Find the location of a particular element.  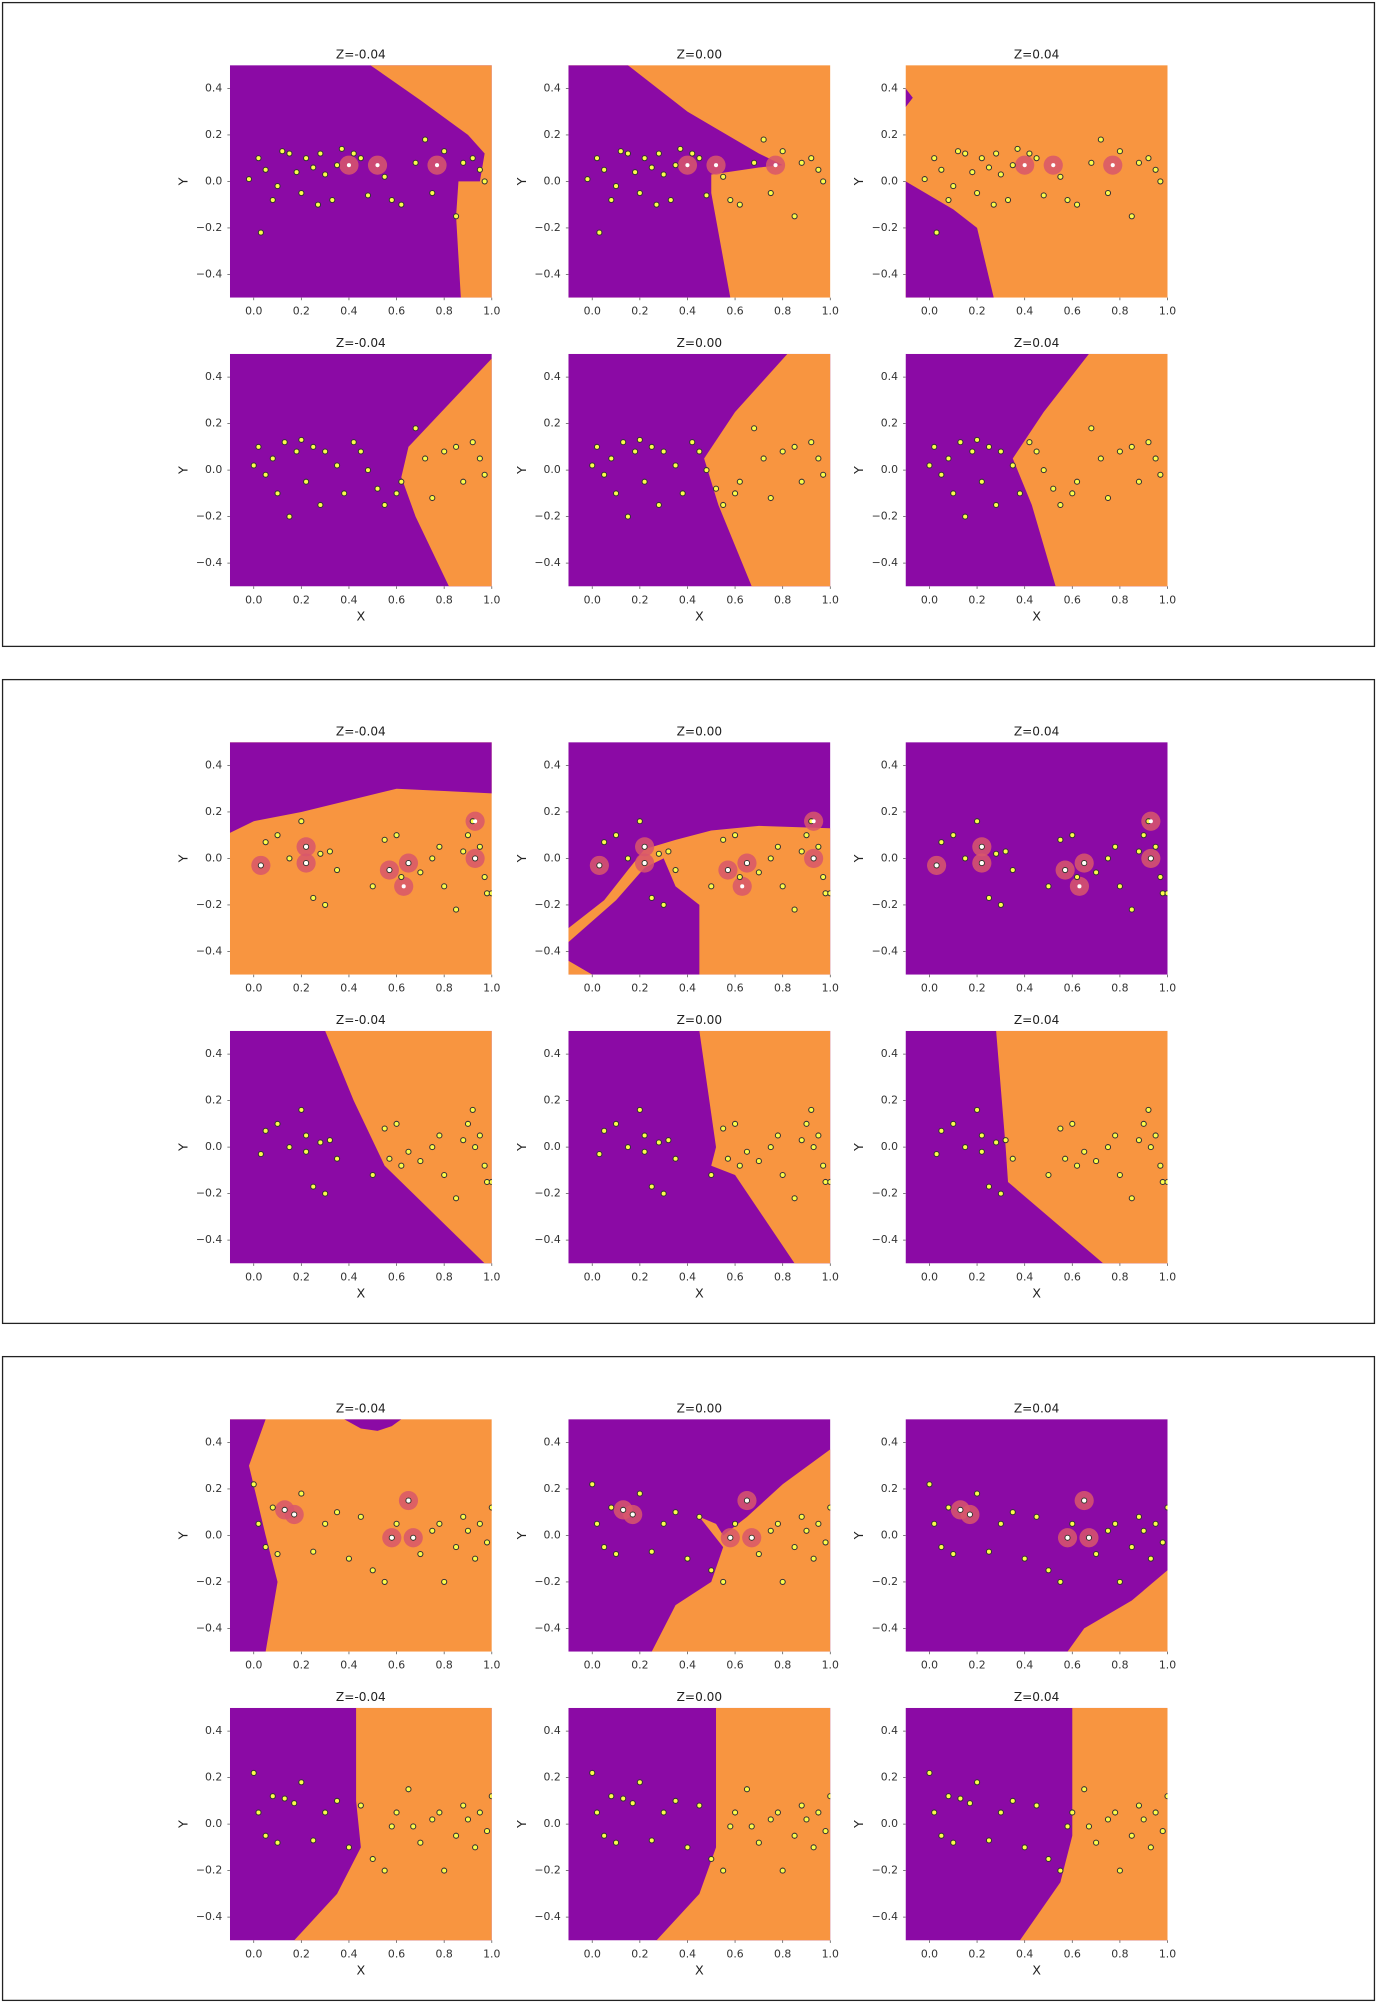

x-tick-label: 0.2 is located at coordinates (639, 1953).